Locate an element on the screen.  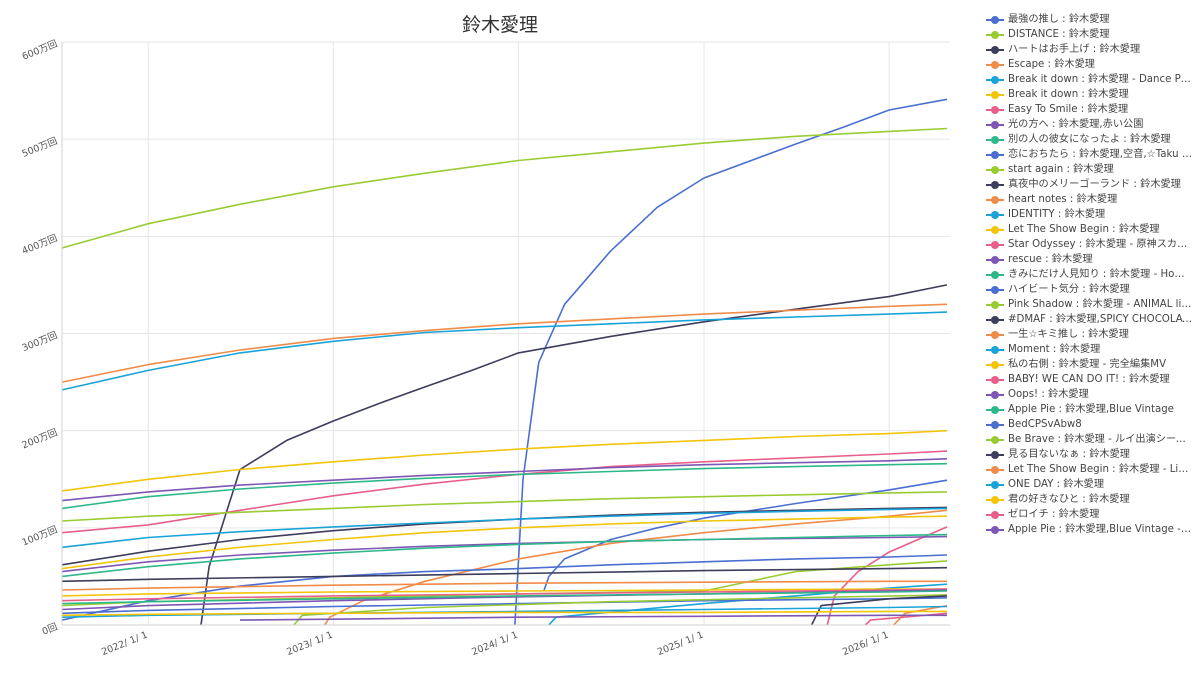
legend-label: BedCPSvAbw8 is located at coordinates (1045, 424).